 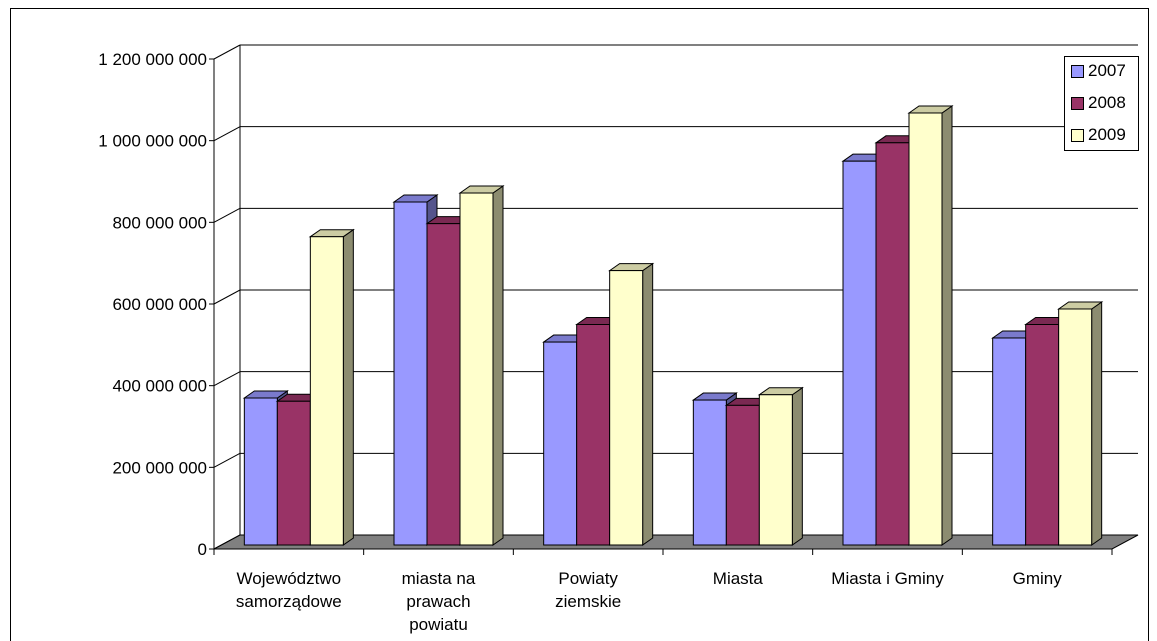 I want to click on legend-item-2009: 2009, so click(x=1098, y=135).